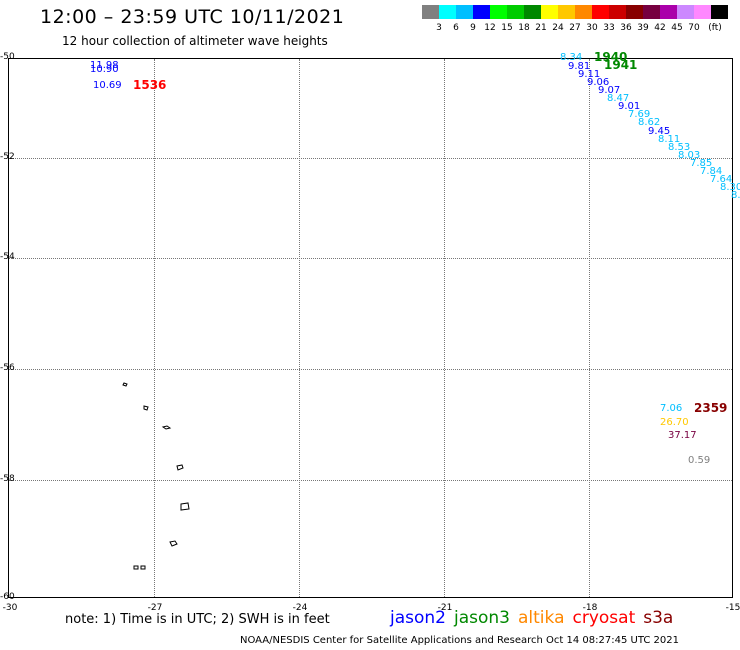 The image size is (740, 650). What do you see at coordinates (150, 85) in the screenshot?
I see `time-label: 1536` at bounding box center [150, 85].